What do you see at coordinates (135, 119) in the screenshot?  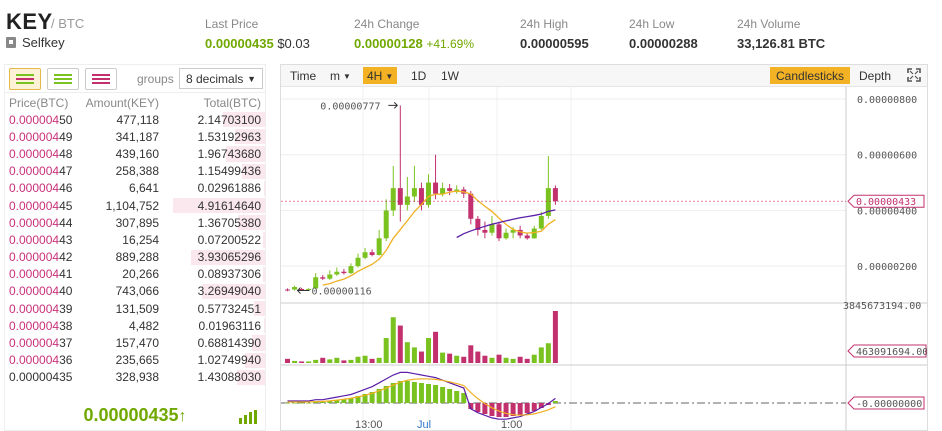 I see `order-row: 0.00000450 477,118 2.14703100` at bounding box center [135, 119].